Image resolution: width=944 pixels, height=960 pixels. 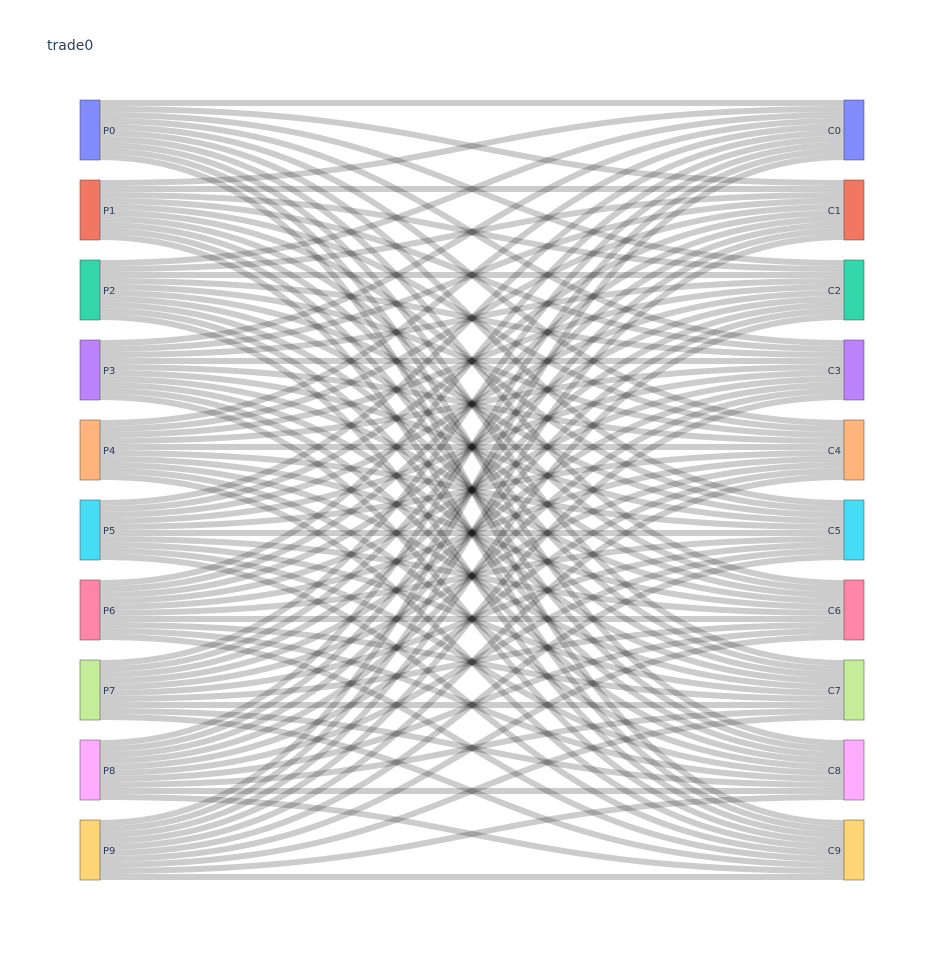 I want to click on source-label-P1: P1, so click(x=109, y=211).